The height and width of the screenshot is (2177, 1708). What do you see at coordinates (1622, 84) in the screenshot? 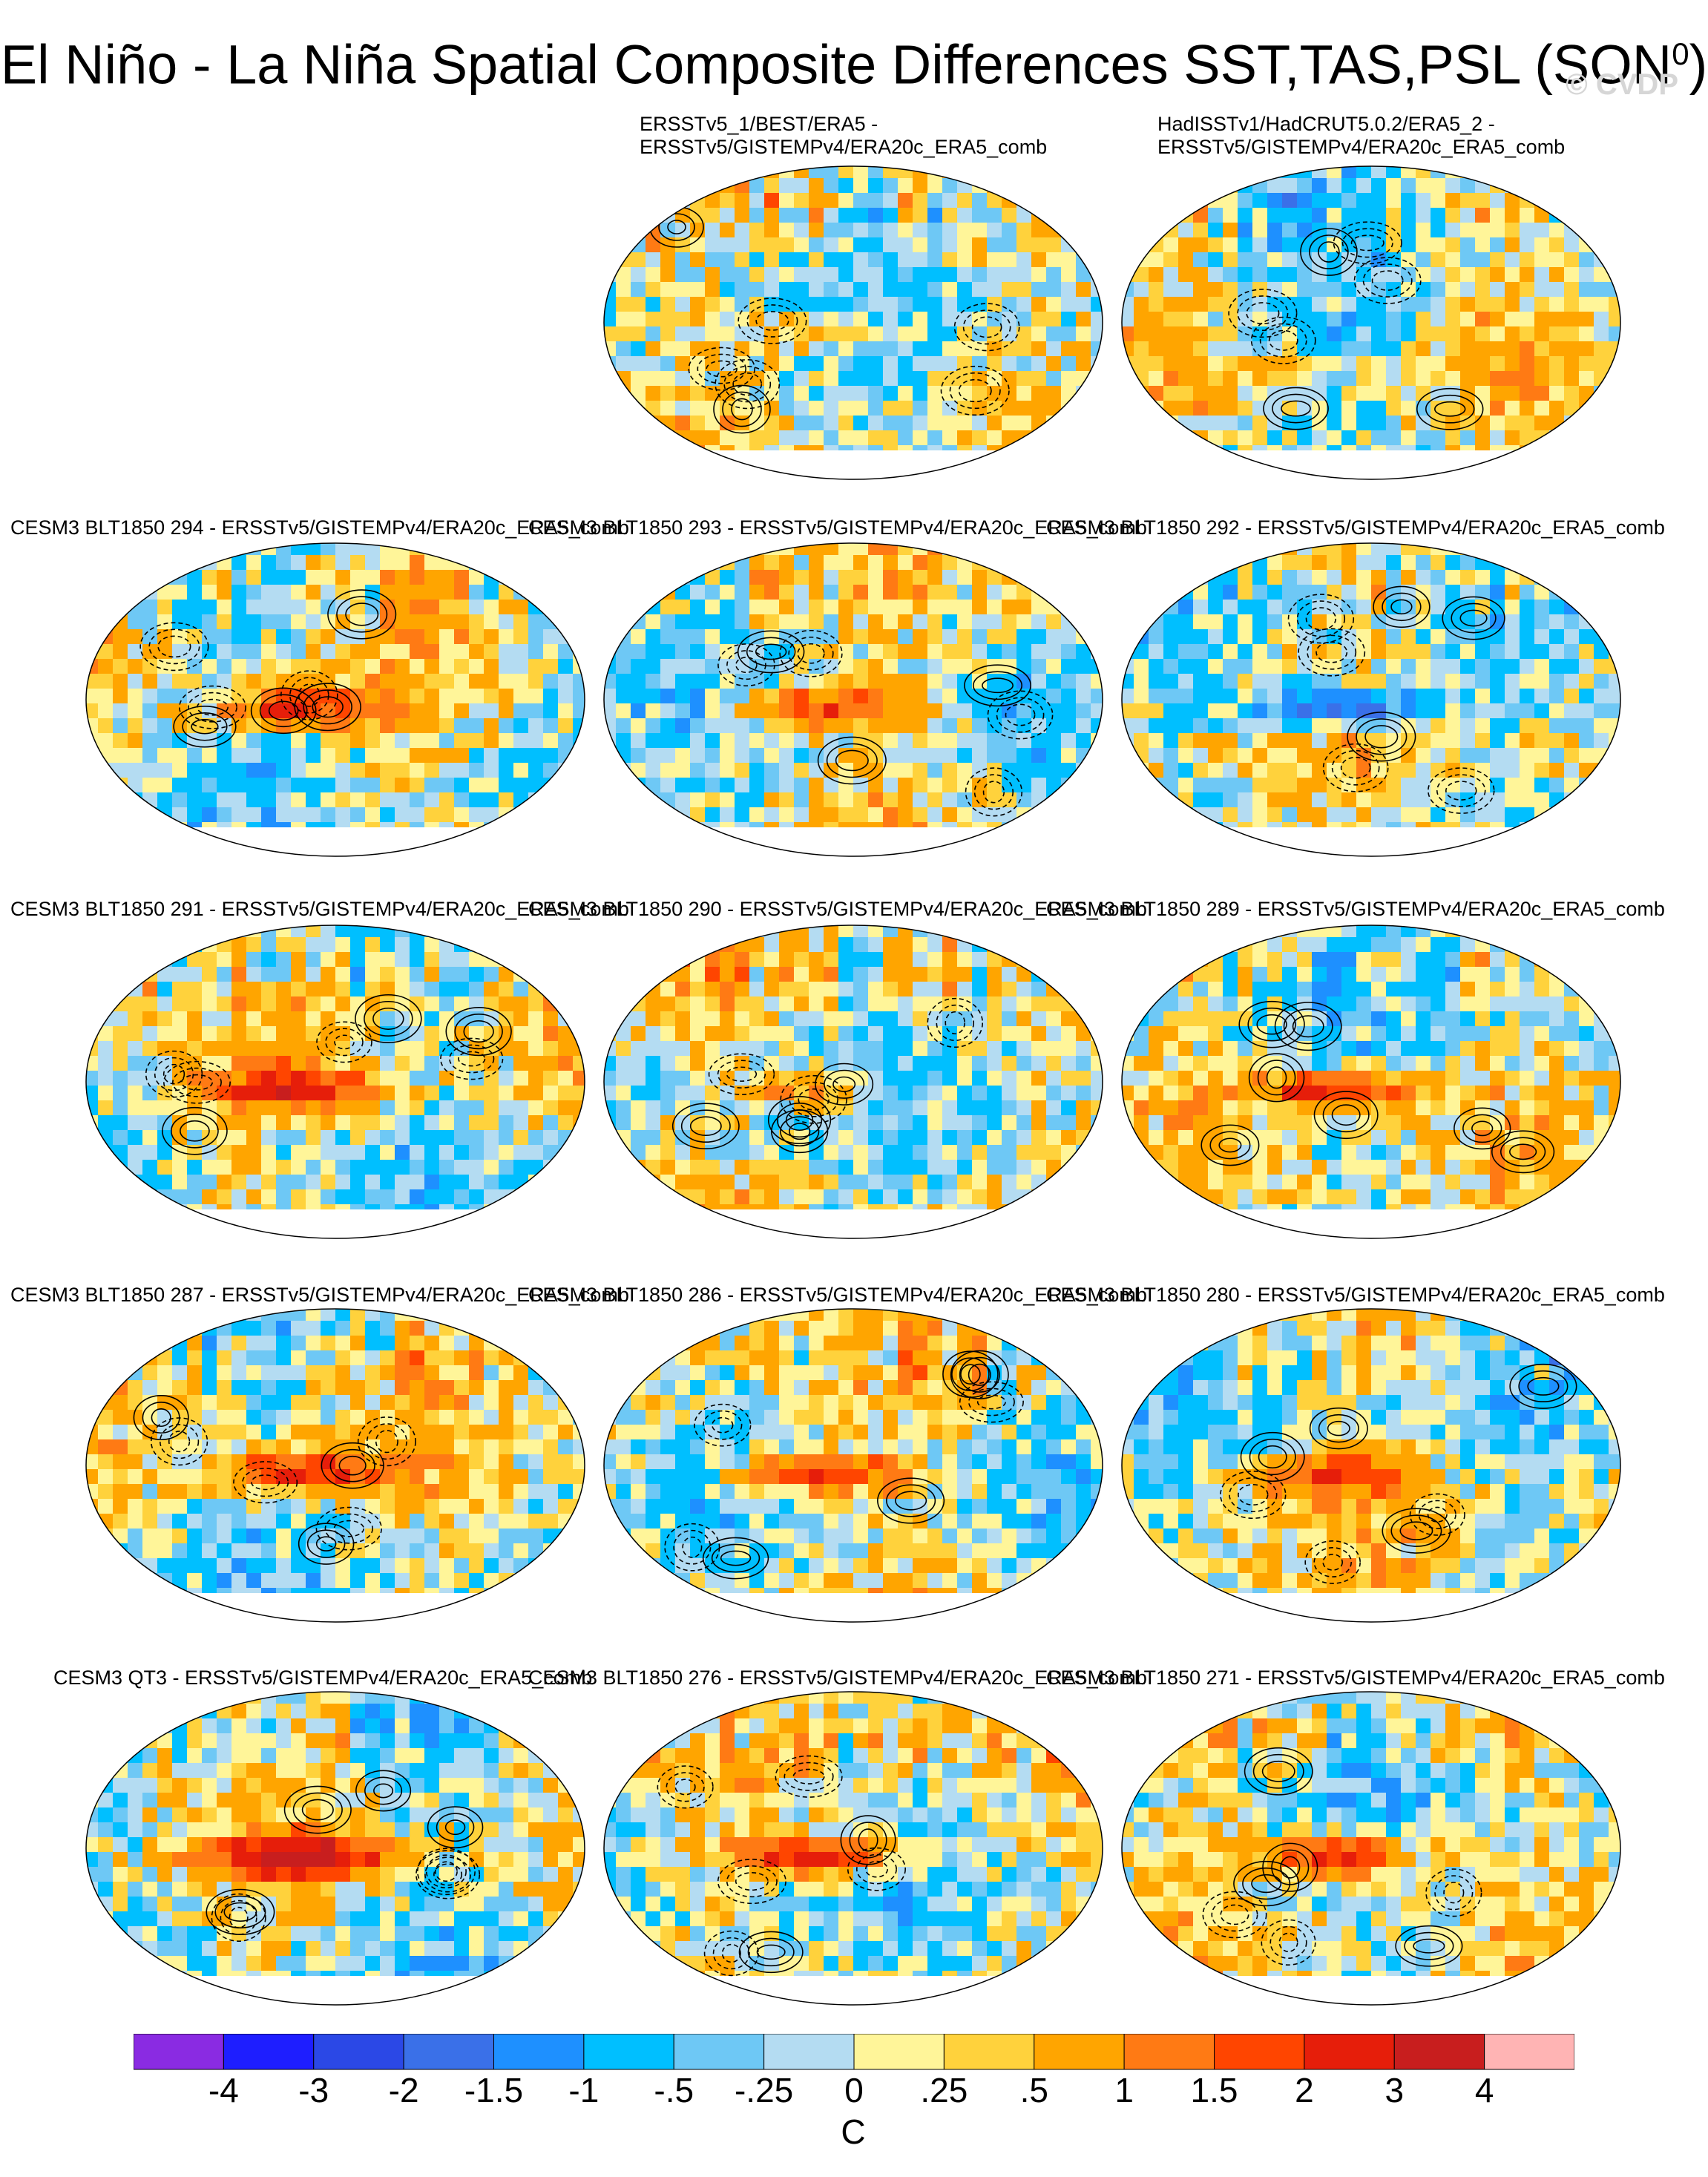
I see `watermark: © CVDP` at bounding box center [1622, 84].